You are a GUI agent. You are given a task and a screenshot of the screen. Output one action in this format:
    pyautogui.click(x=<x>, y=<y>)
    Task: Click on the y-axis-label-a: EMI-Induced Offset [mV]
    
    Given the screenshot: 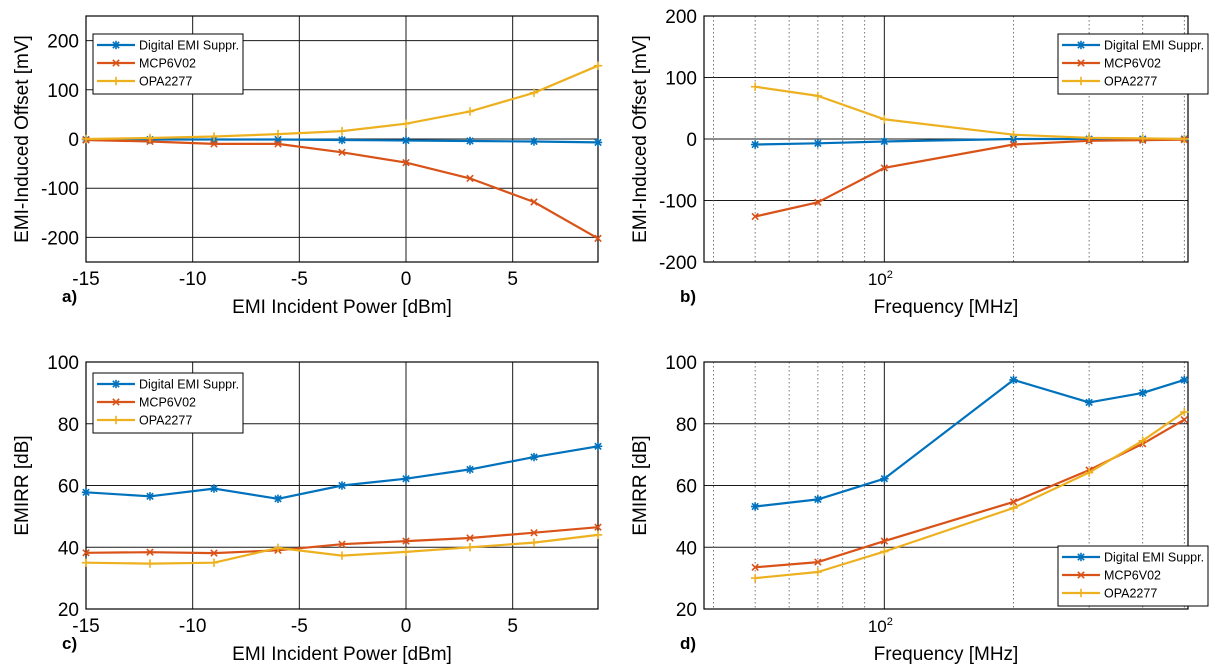 What is the action you would take?
    pyautogui.click(x=22, y=139)
    